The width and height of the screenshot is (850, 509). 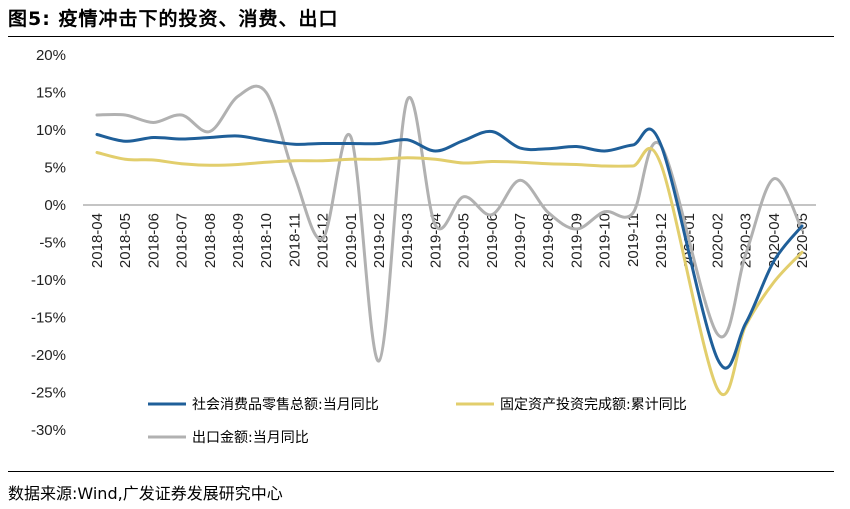 What do you see at coordinates (633, 240) in the screenshot?
I see `x-tick-label: 2019-11` at bounding box center [633, 240].